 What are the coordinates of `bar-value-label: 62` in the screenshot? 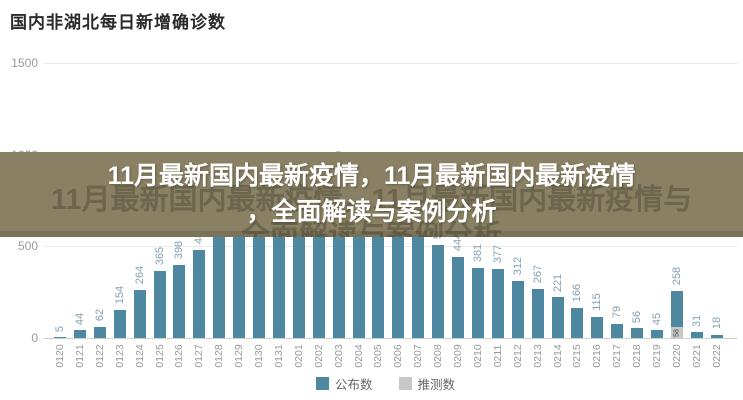 It's located at (99, 315).